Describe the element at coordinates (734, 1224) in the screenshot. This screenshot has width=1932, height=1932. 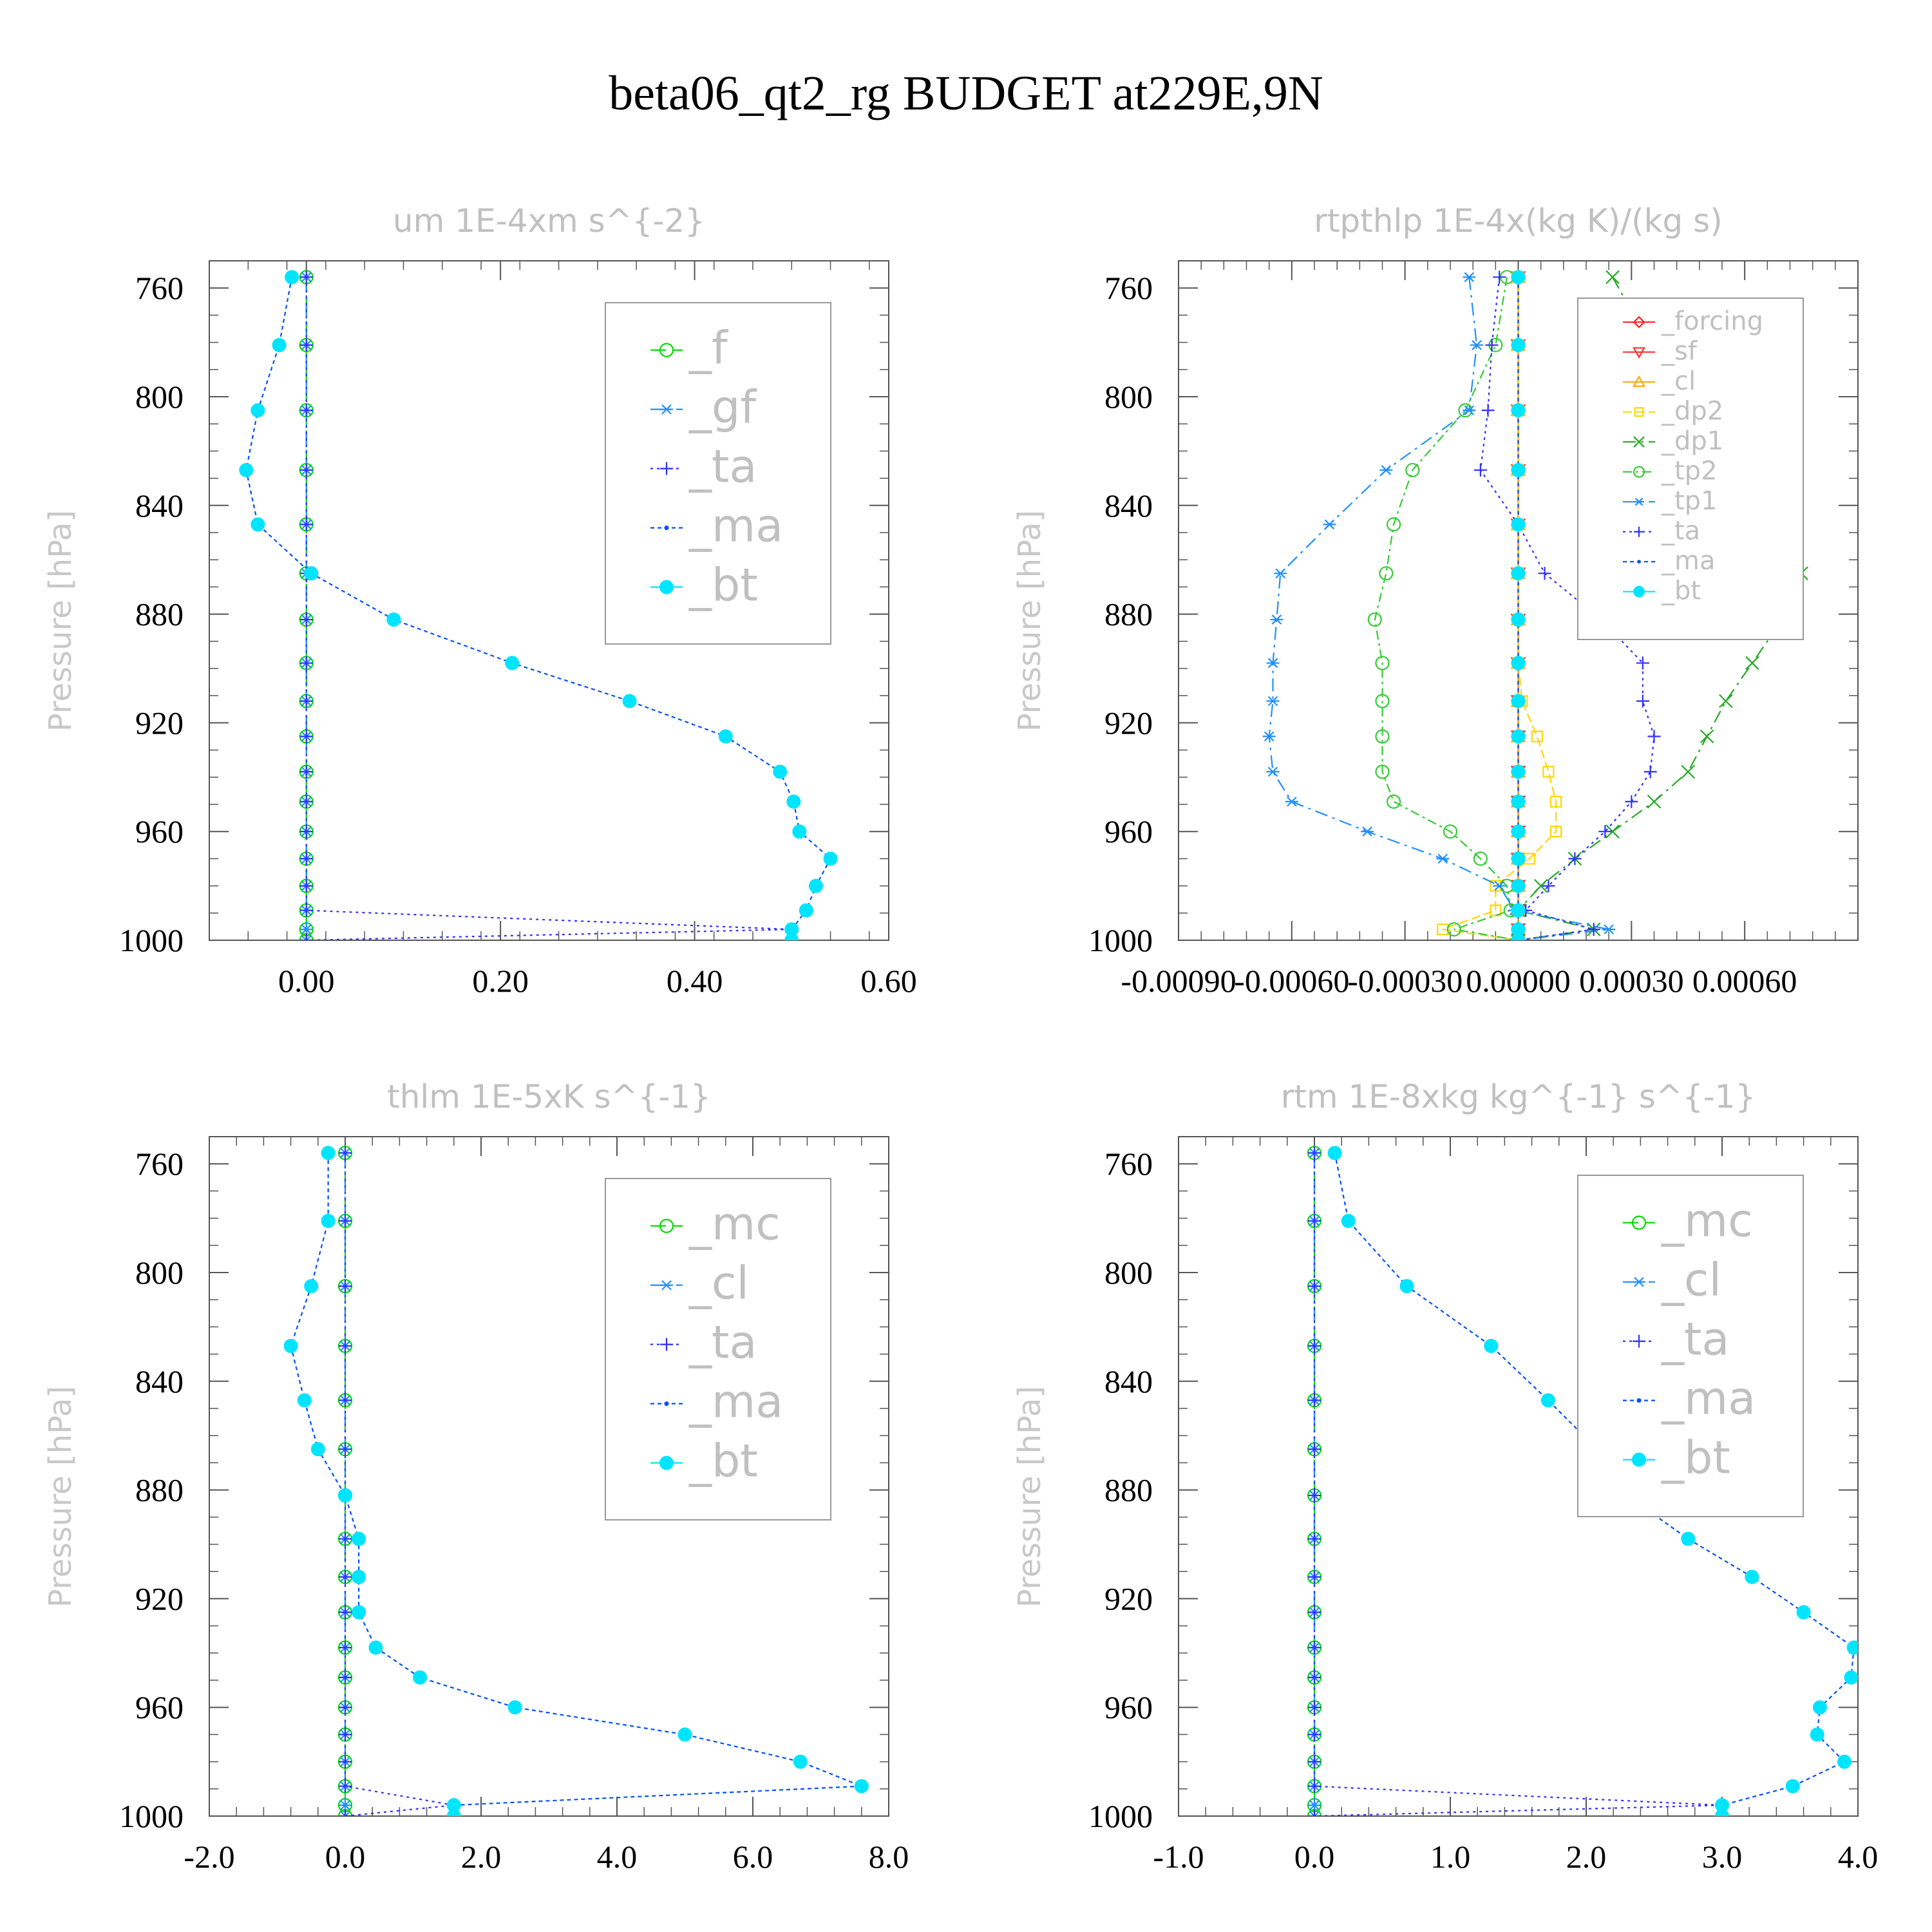
I see `legend-label: _mc` at that location.